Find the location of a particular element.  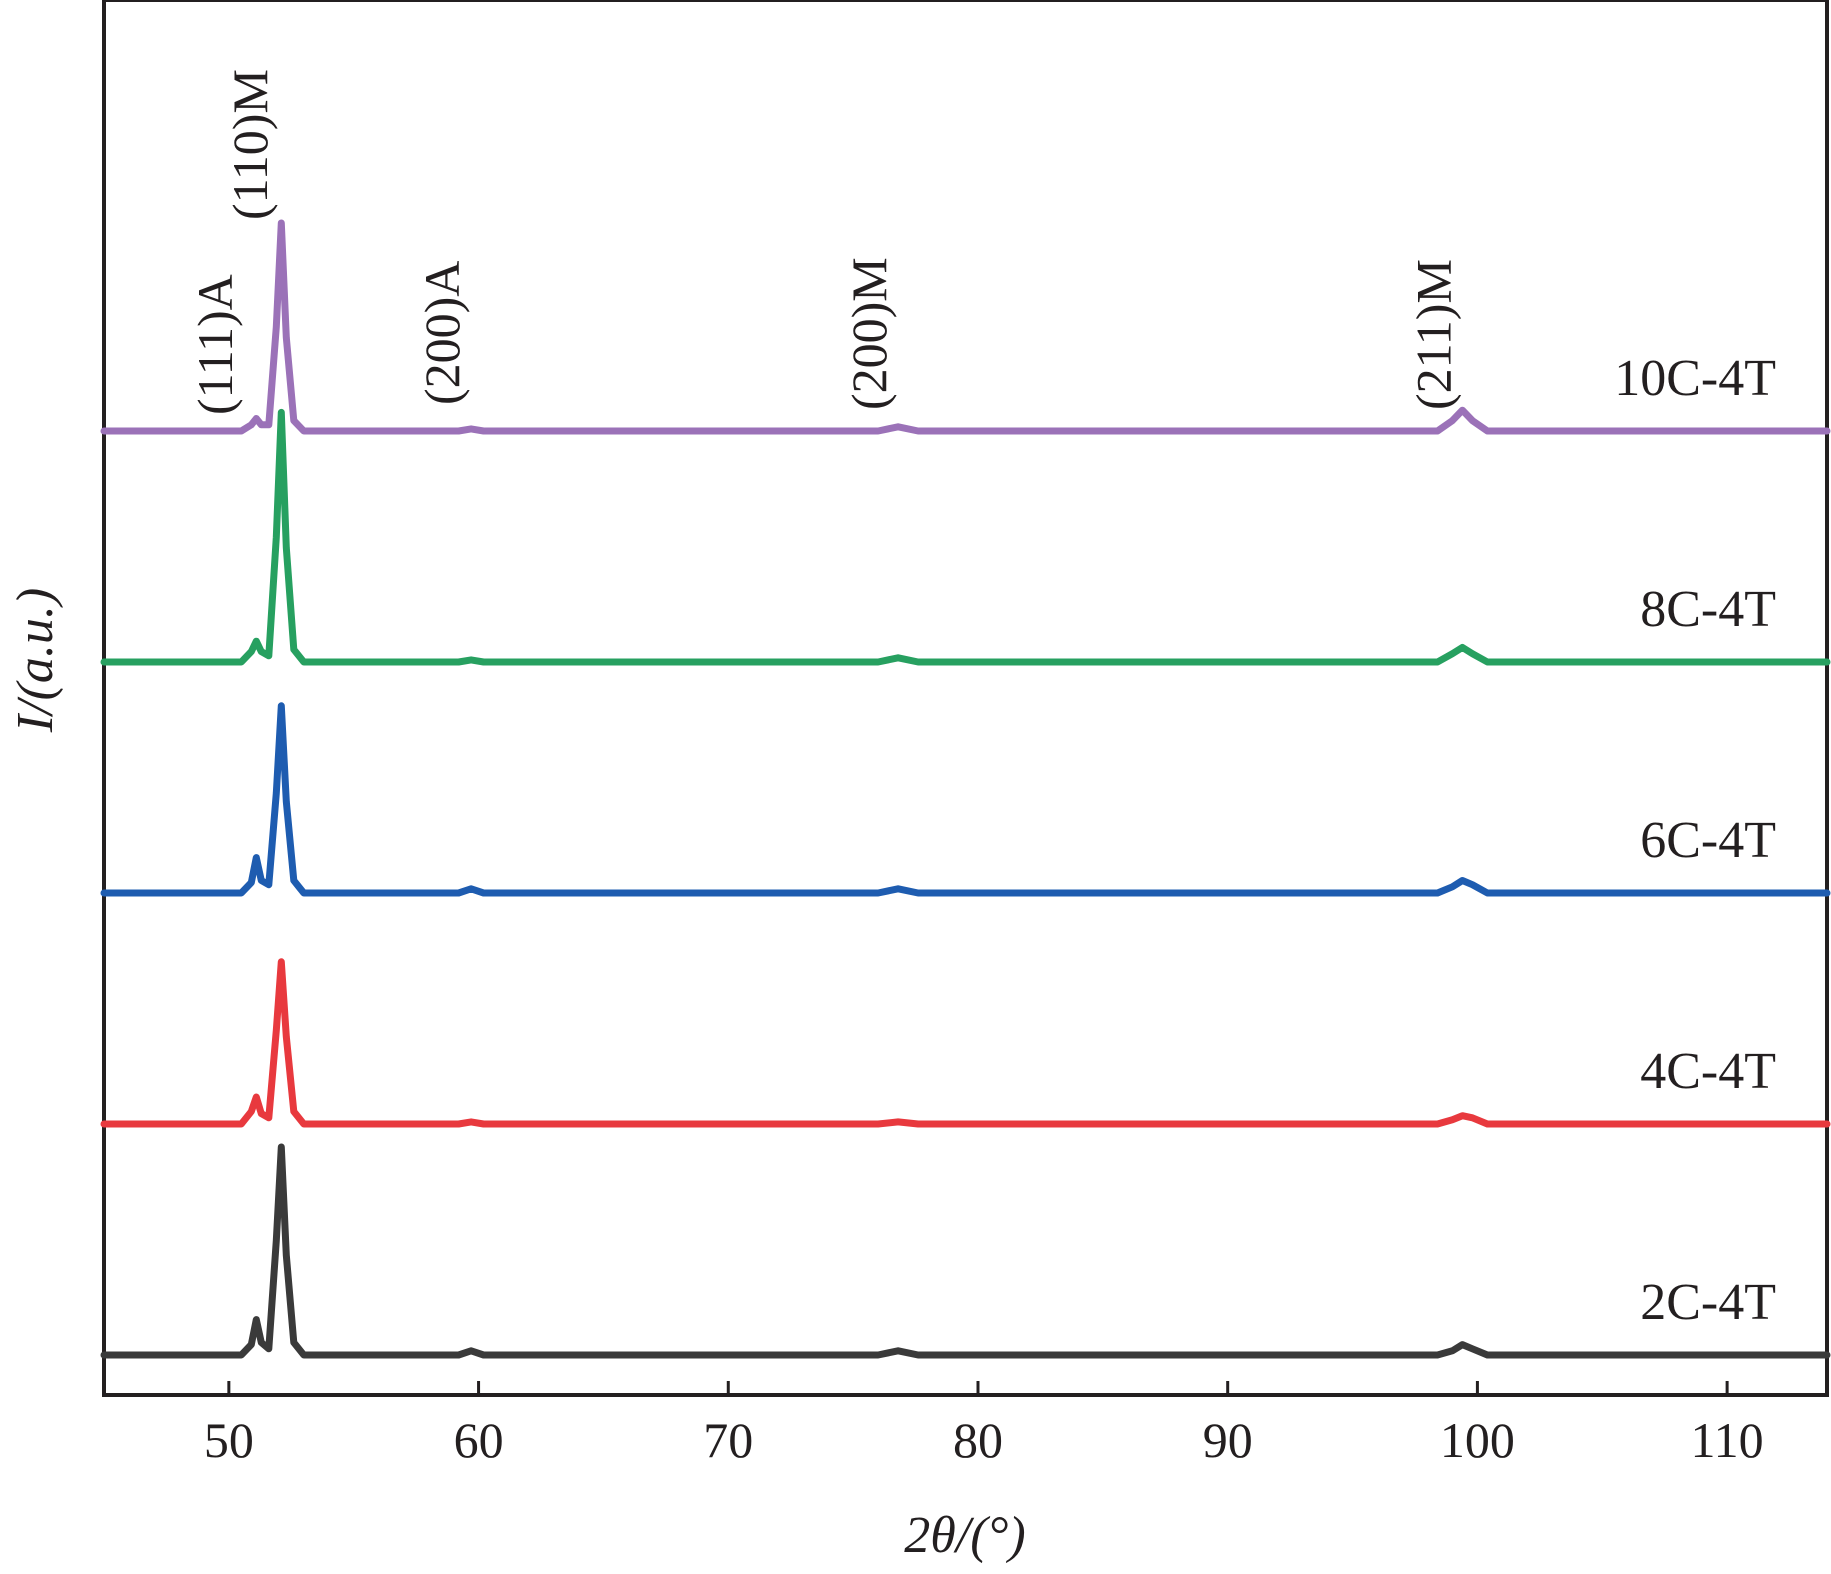

series-label: 6C-4T is located at coordinates (1708, 840).